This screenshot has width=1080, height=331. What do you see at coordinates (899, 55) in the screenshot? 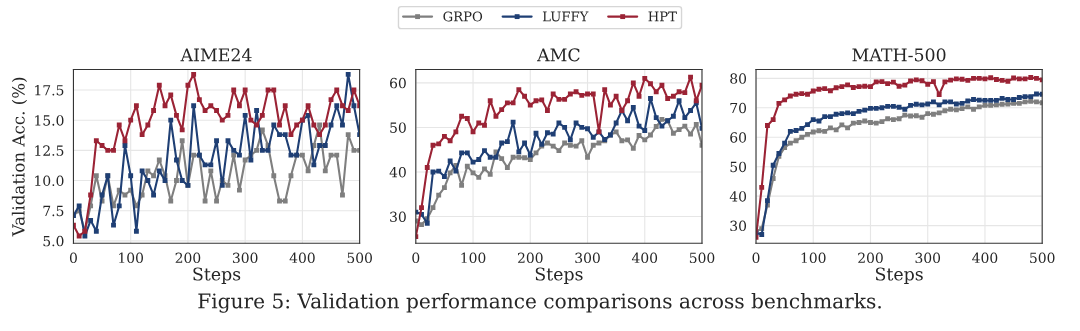
I see `chart-title: MATH-500` at bounding box center [899, 55].